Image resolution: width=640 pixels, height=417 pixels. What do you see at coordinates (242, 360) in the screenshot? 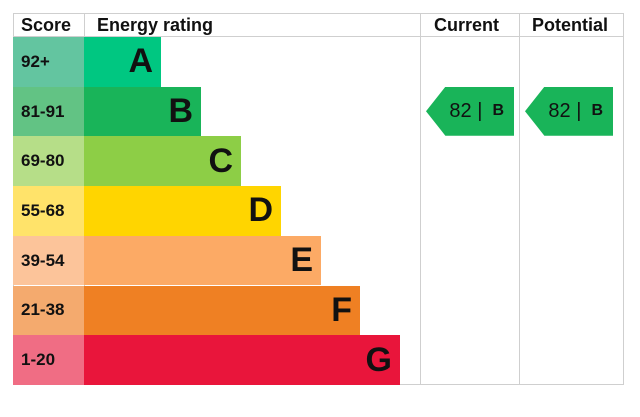
I see `band-bar-g: G` at bounding box center [242, 360].